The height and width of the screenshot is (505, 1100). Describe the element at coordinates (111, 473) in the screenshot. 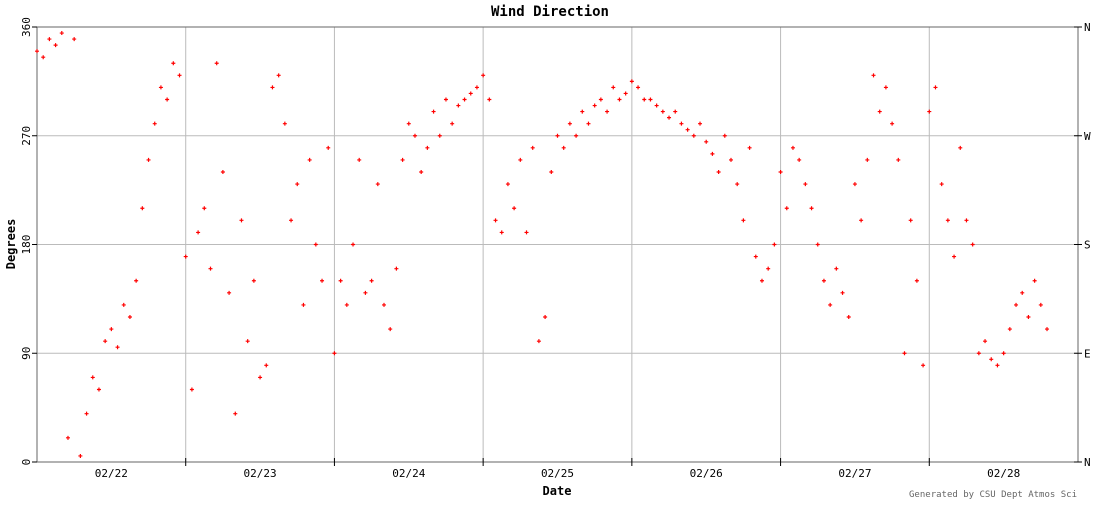

I see `x-tick-label: 02/22` at that location.